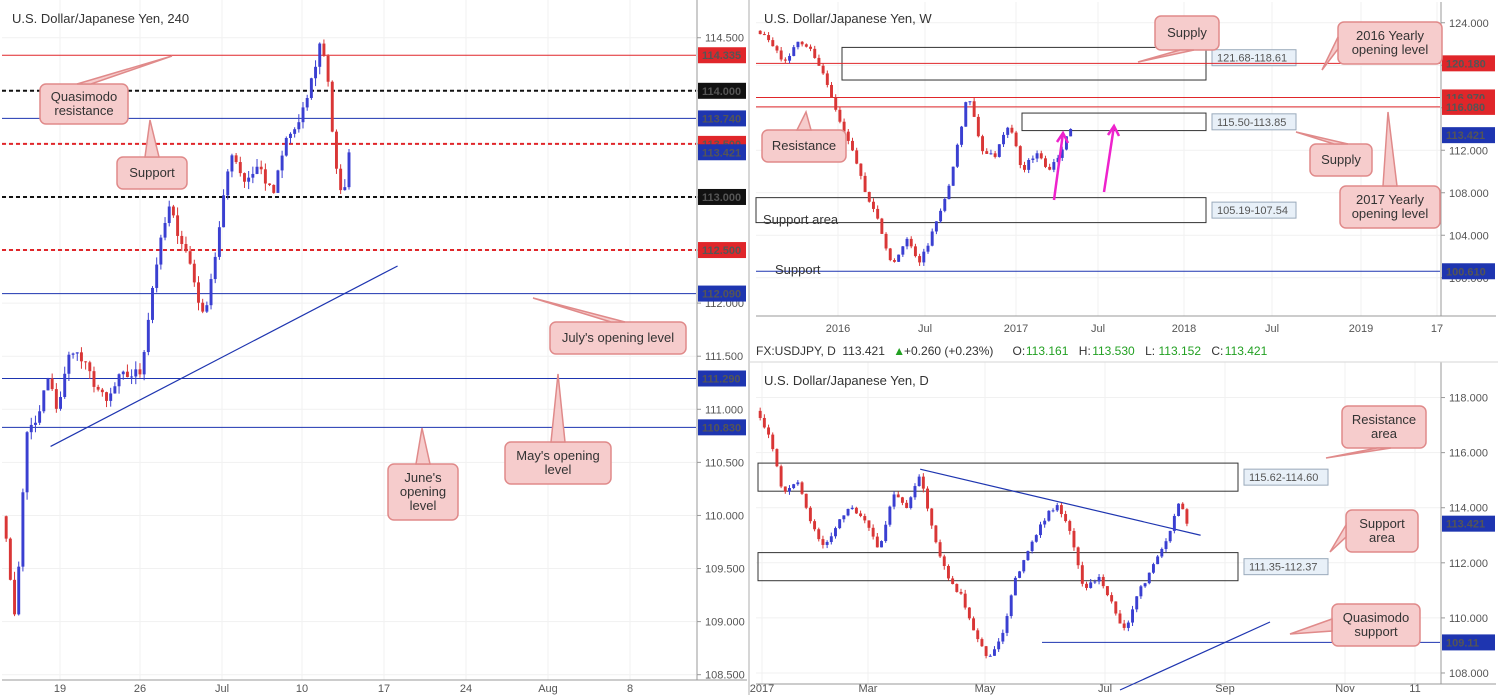  I want to click on weekly-xtick: 17, so click(1437, 329).